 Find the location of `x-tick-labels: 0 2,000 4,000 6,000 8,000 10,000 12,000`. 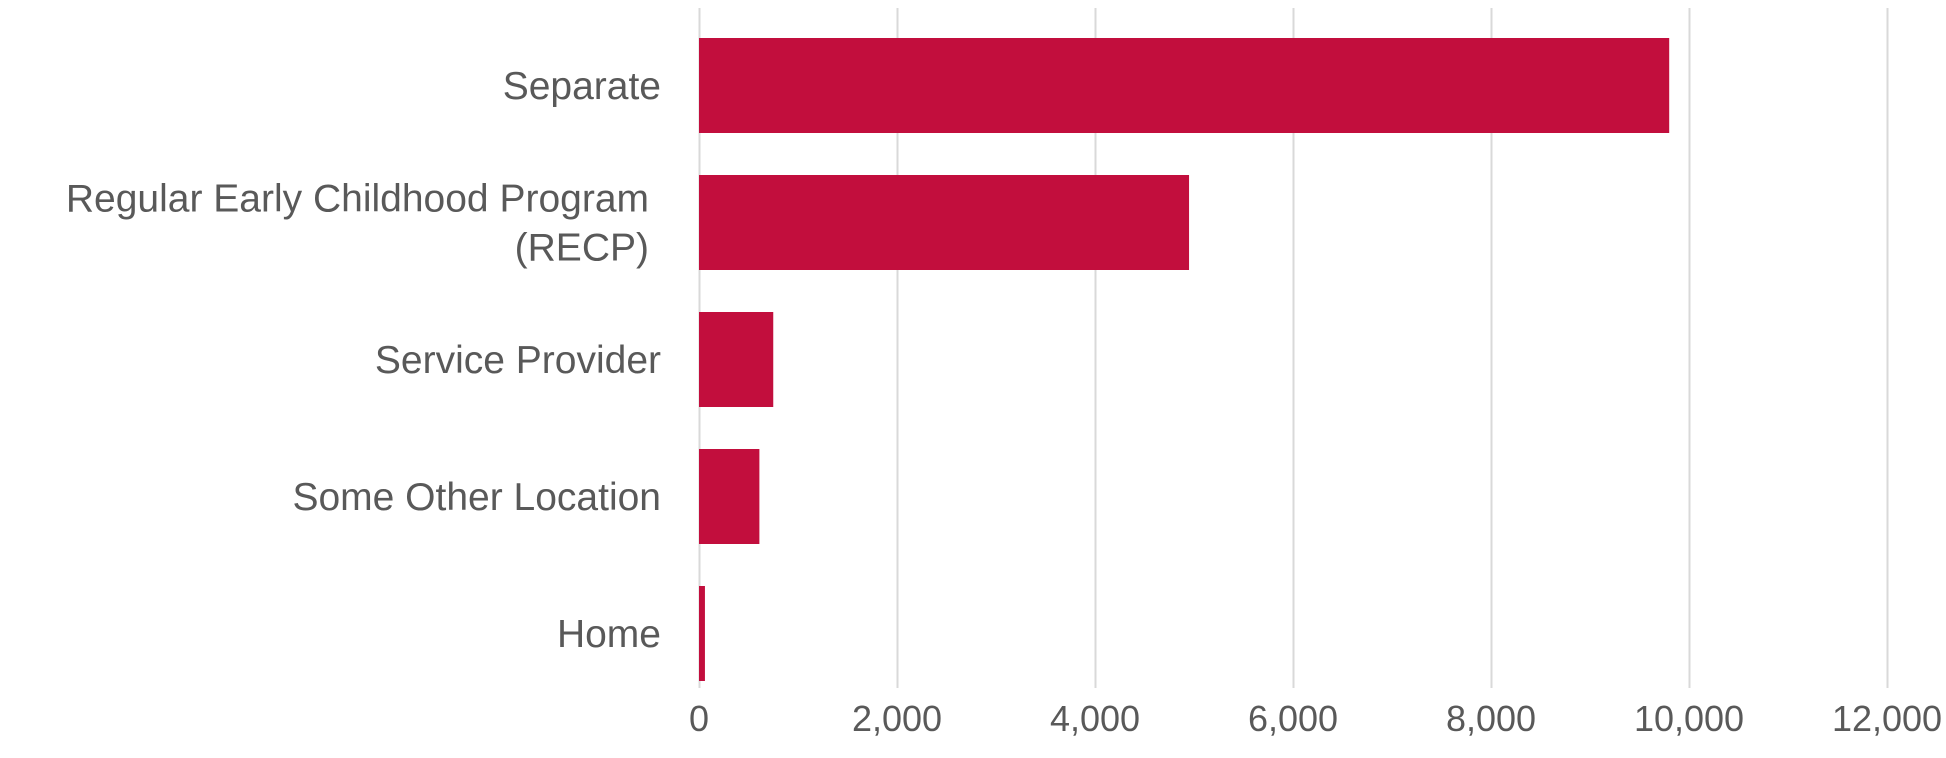

x-tick-labels: 0 2,000 4,000 6,000 8,000 10,000 12,000 is located at coordinates (1315, 718).